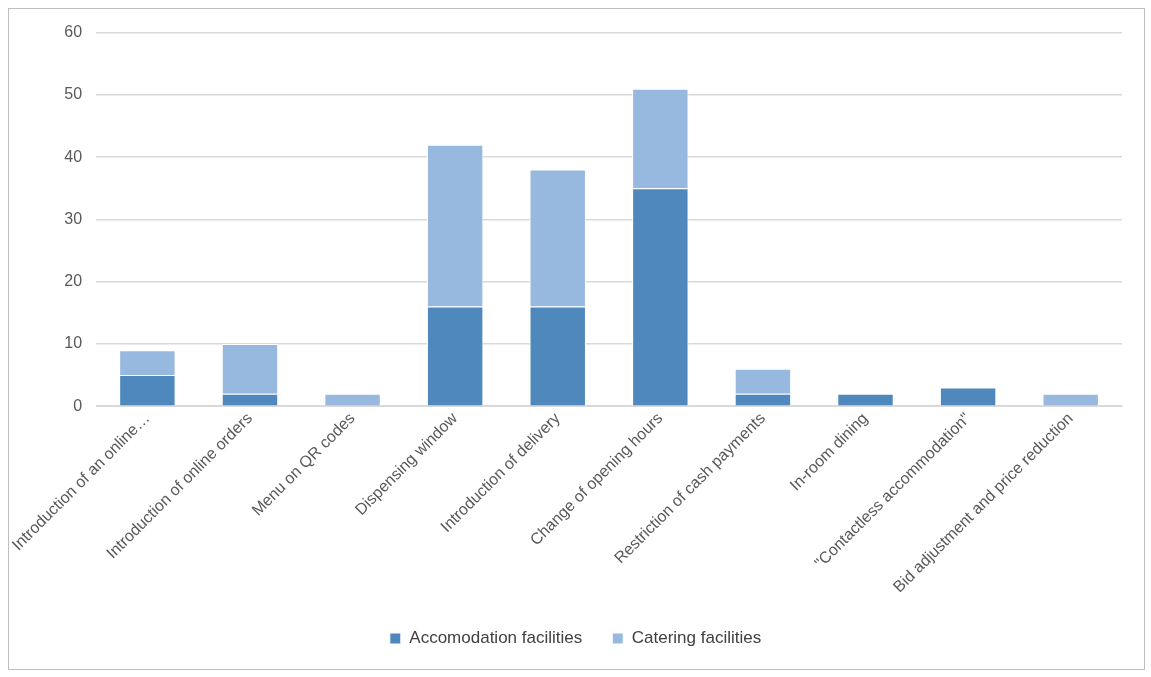 Image resolution: width=1151 pixels, height=677 pixels. Describe the element at coordinates (73, 281) in the screenshot. I see `y-tick-label: 20` at that location.